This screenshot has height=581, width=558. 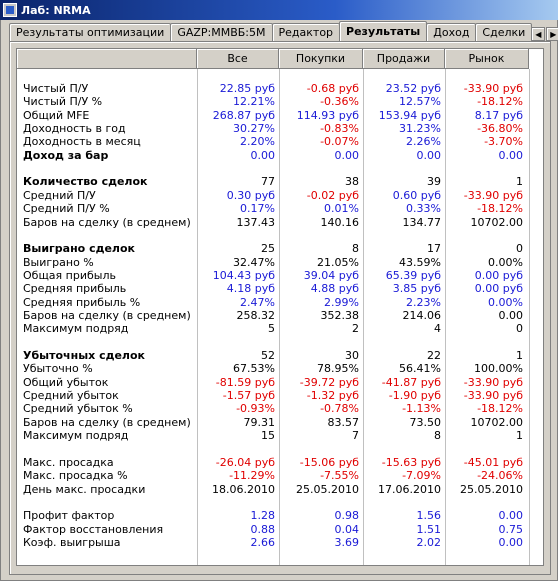 What do you see at coordinates (422, 222) in the screenshot?
I see `cell-value: 134.77` at bounding box center [422, 222].